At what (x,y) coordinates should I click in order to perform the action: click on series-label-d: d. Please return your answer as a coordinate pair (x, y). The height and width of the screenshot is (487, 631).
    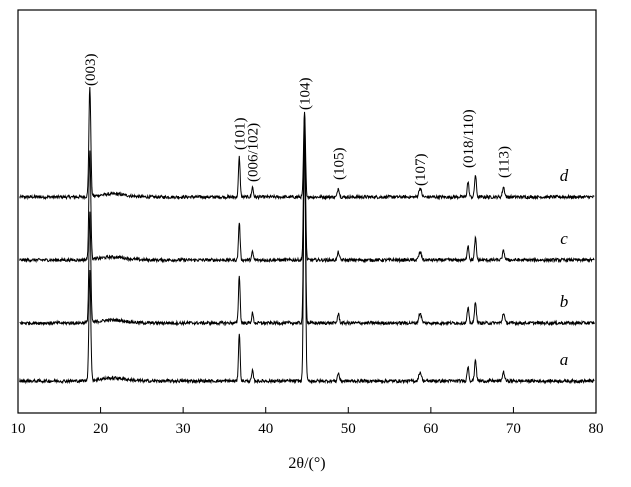
    Looking at the image, I should click on (564, 175).